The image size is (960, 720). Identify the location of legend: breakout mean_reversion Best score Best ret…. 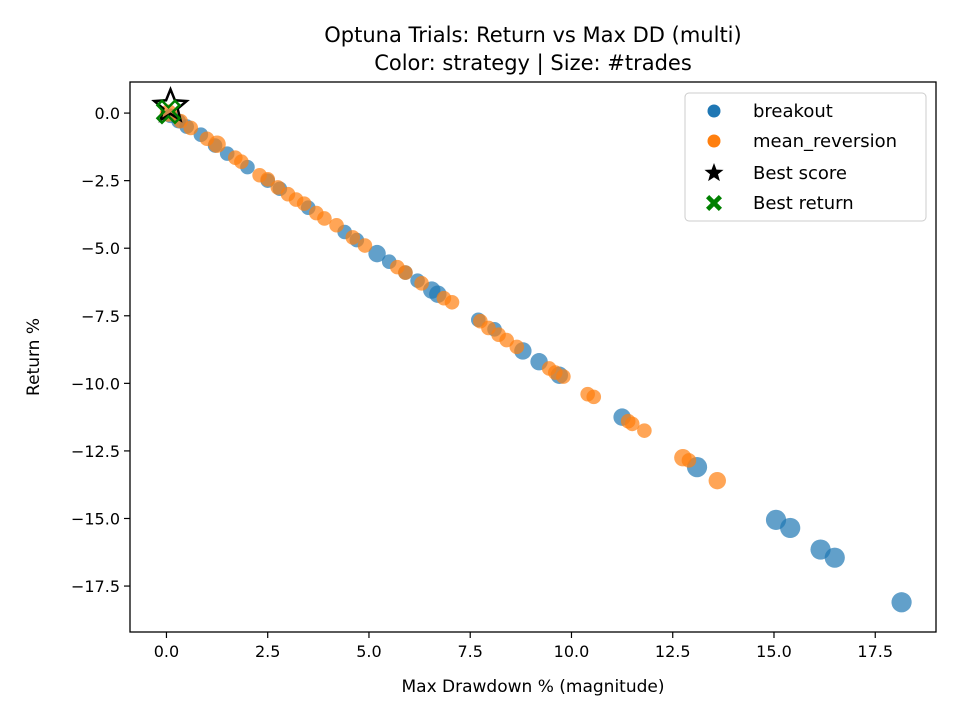
(805, 157).